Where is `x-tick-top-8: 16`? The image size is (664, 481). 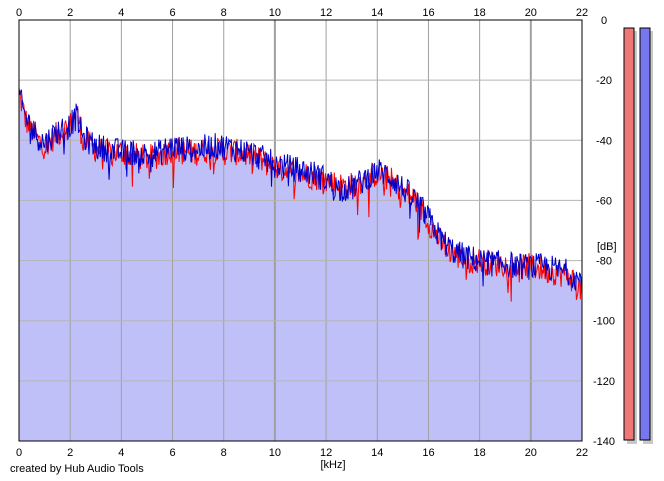 x-tick-top-8: 16 is located at coordinates (428, 13).